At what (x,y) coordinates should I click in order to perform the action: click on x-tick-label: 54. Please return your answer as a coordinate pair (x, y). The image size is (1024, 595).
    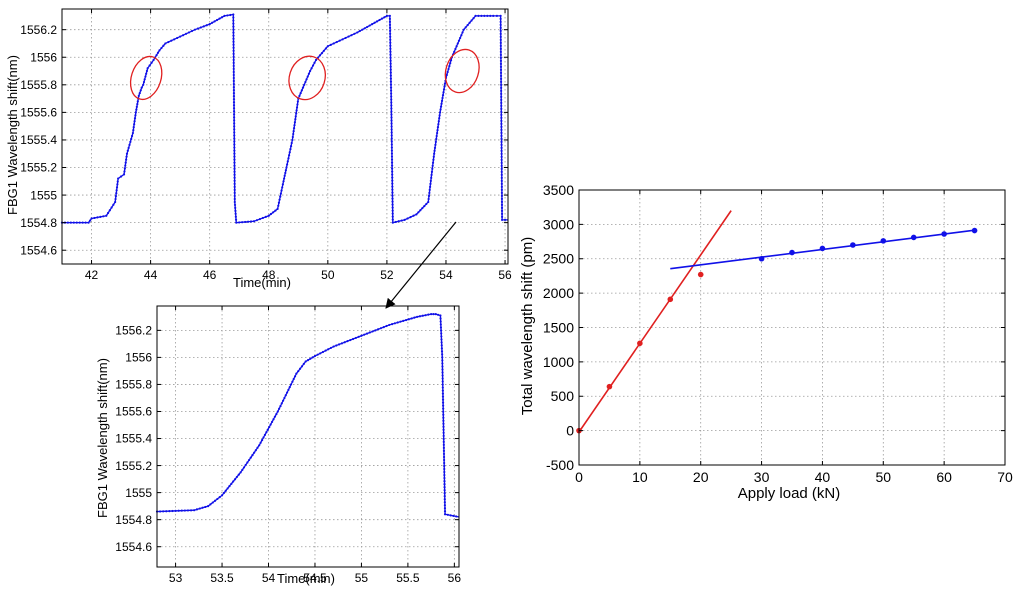
    Looking at the image, I should click on (446, 275).